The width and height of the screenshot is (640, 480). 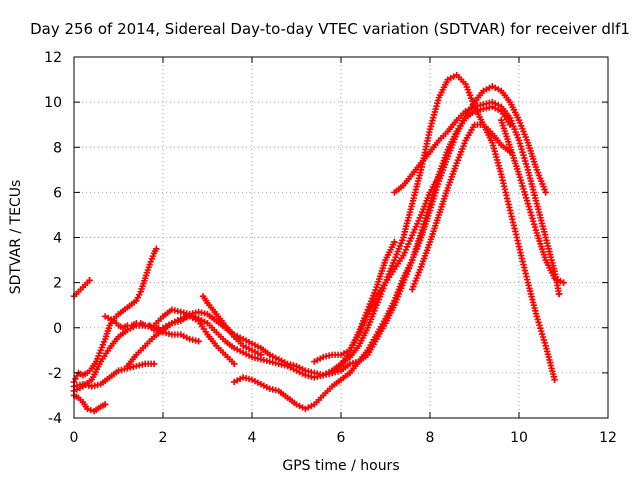 What do you see at coordinates (608, 438) in the screenshot?
I see `x-tick-label: 12` at bounding box center [608, 438].